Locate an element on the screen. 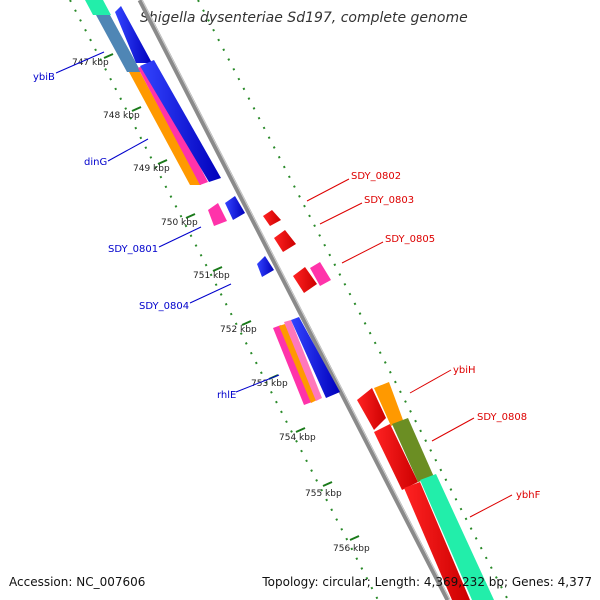  gene-label-sdy0808: SDY_0808 is located at coordinates (502, 417).